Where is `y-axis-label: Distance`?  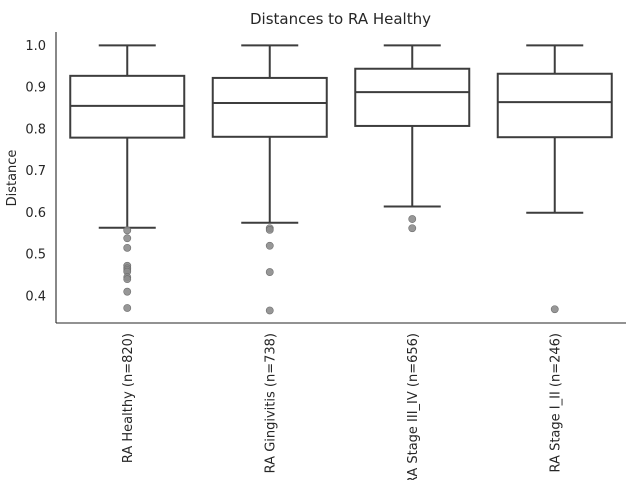
y-axis-label: Distance is located at coordinates (12, 178).